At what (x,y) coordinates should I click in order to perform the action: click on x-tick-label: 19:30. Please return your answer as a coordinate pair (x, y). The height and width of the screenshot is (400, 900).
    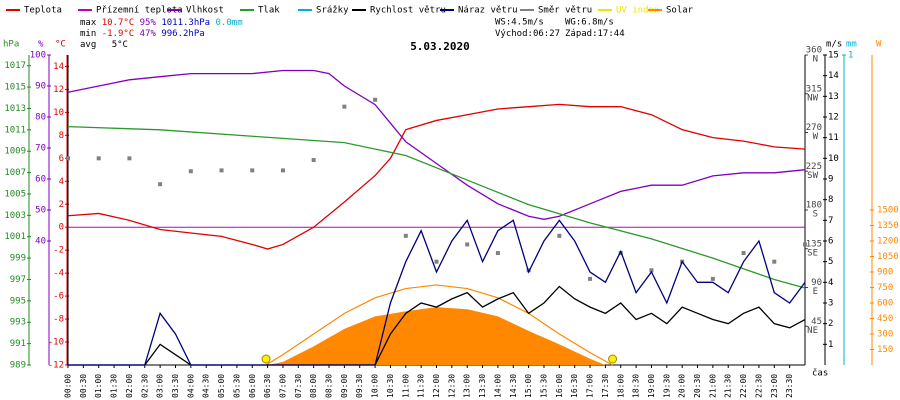
    Looking at the image, I should click on (666, 386).